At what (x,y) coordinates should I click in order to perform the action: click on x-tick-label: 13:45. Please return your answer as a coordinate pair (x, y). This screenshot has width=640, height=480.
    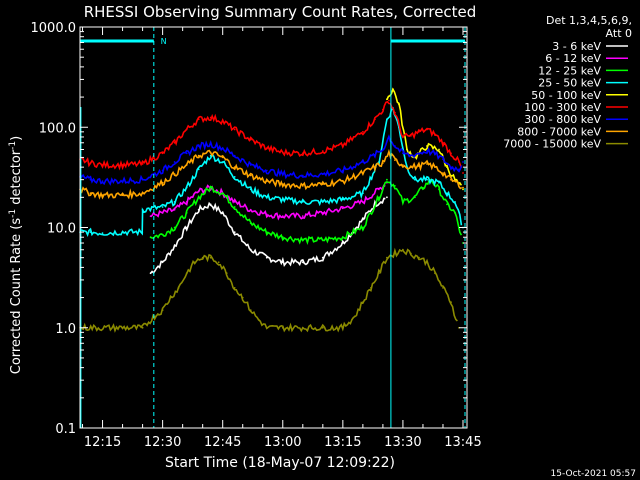
    Looking at the image, I should click on (462, 442).